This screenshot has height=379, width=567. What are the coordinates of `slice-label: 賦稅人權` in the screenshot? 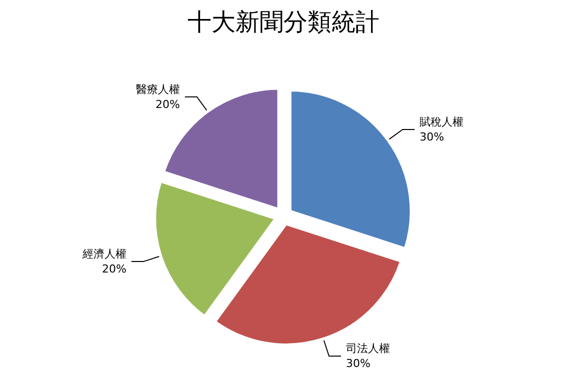 It's located at (442, 121).